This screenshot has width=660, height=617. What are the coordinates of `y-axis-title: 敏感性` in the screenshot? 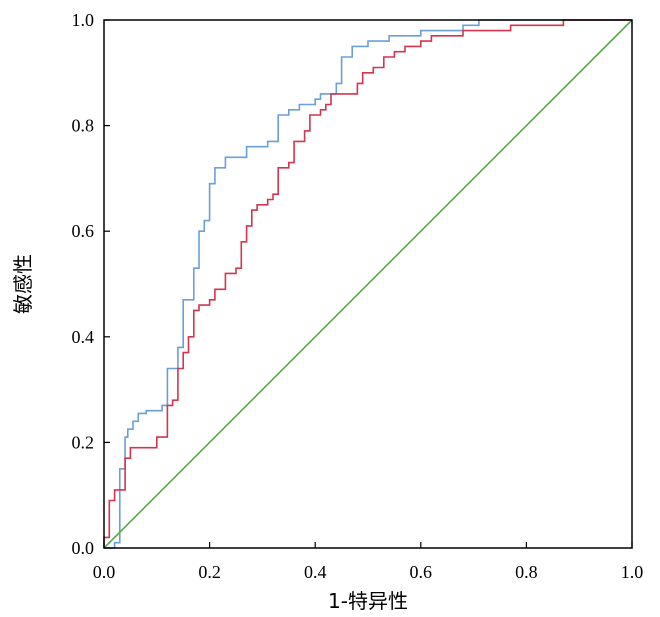 It's located at (23, 284).